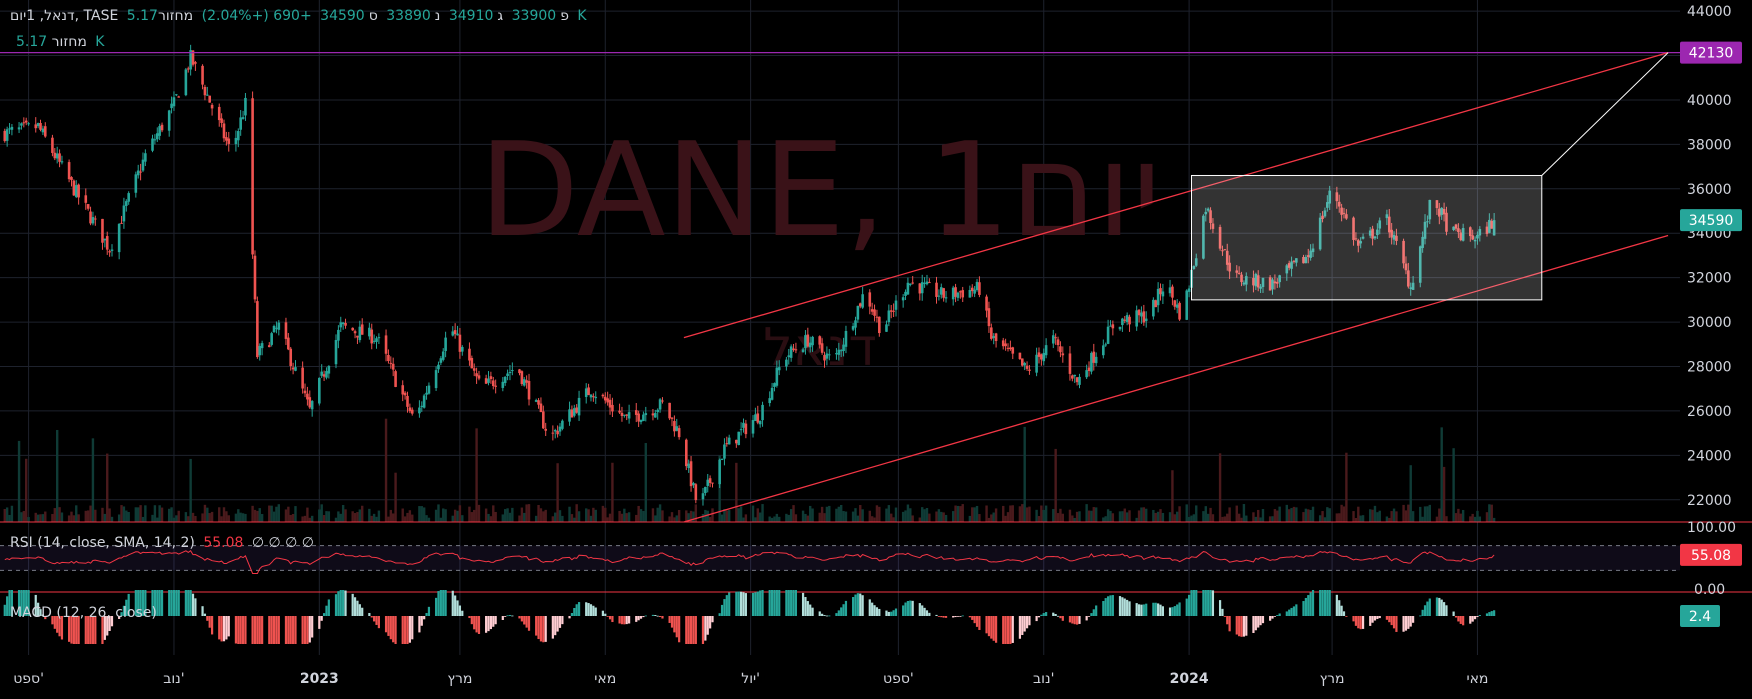 Image resolution: width=1752 pixels, height=699 pixels. Describe the element at coordinates (319, 679) in the screenshot. I see `time-tick-label: 2023` at that location.